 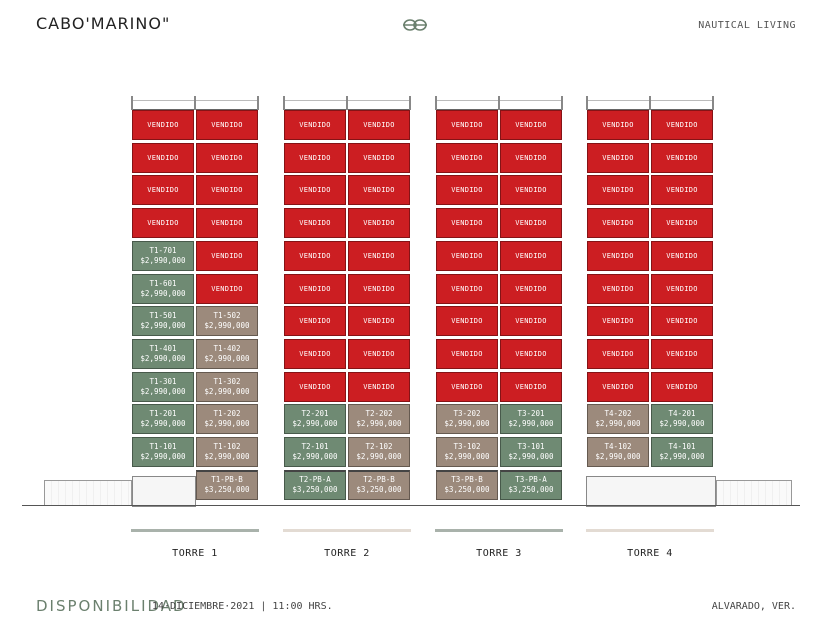 I want to click on unit-available-t3-101: T3-101 $2,990,000, so click(x=531, y=452).